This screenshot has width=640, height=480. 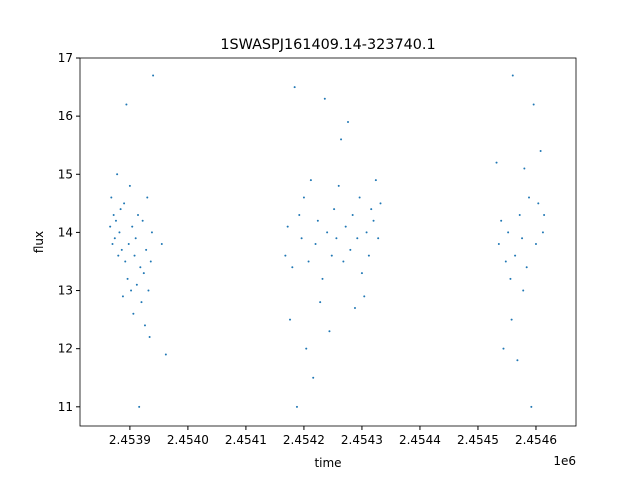 I want to click on y-tick-label: 14, so click(x=65, y=232).